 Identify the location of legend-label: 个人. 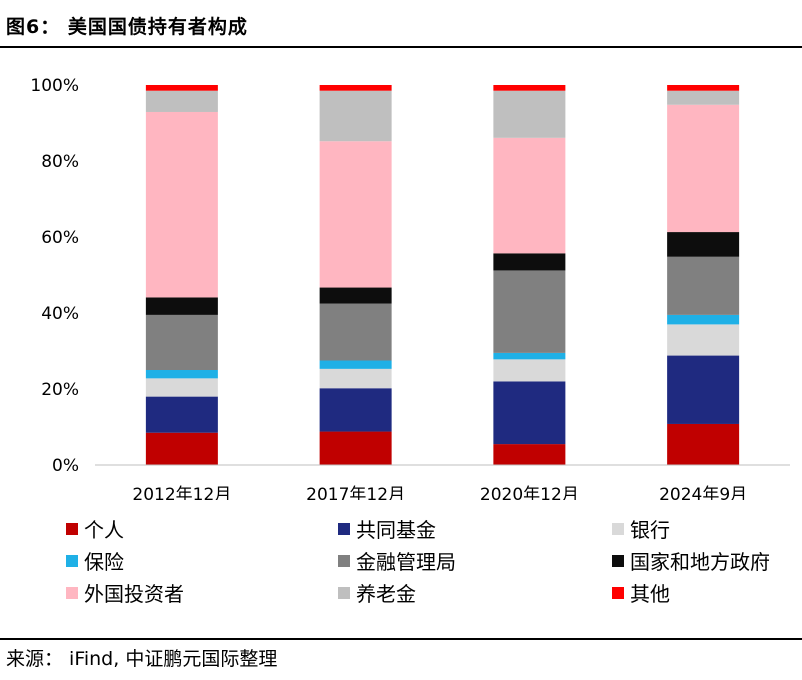
(104, 530).